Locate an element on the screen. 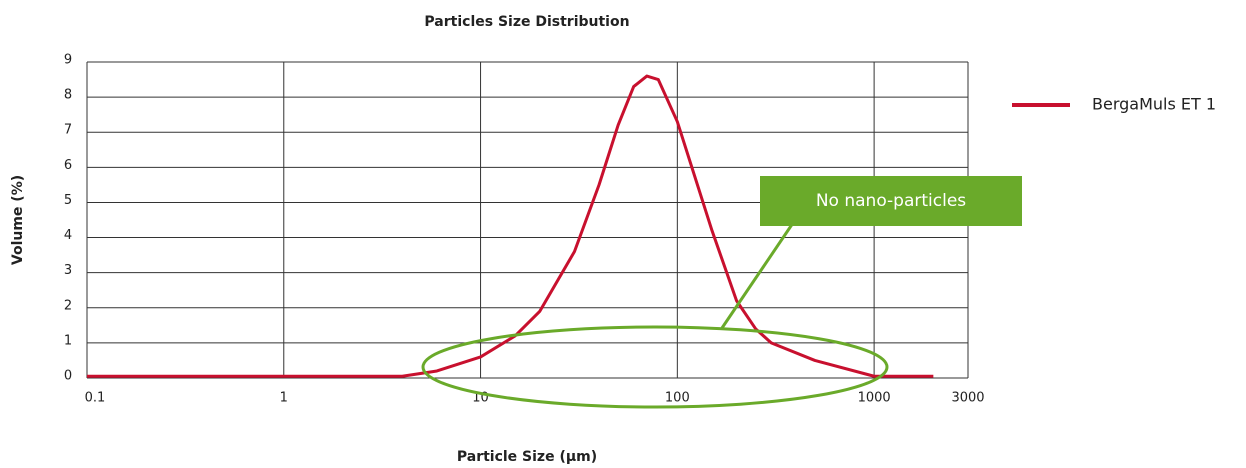 Image resolution: width=1246 pixels, height=468 pixels. y-axis-label: Volume (%) is located at coordinates (18, 220).